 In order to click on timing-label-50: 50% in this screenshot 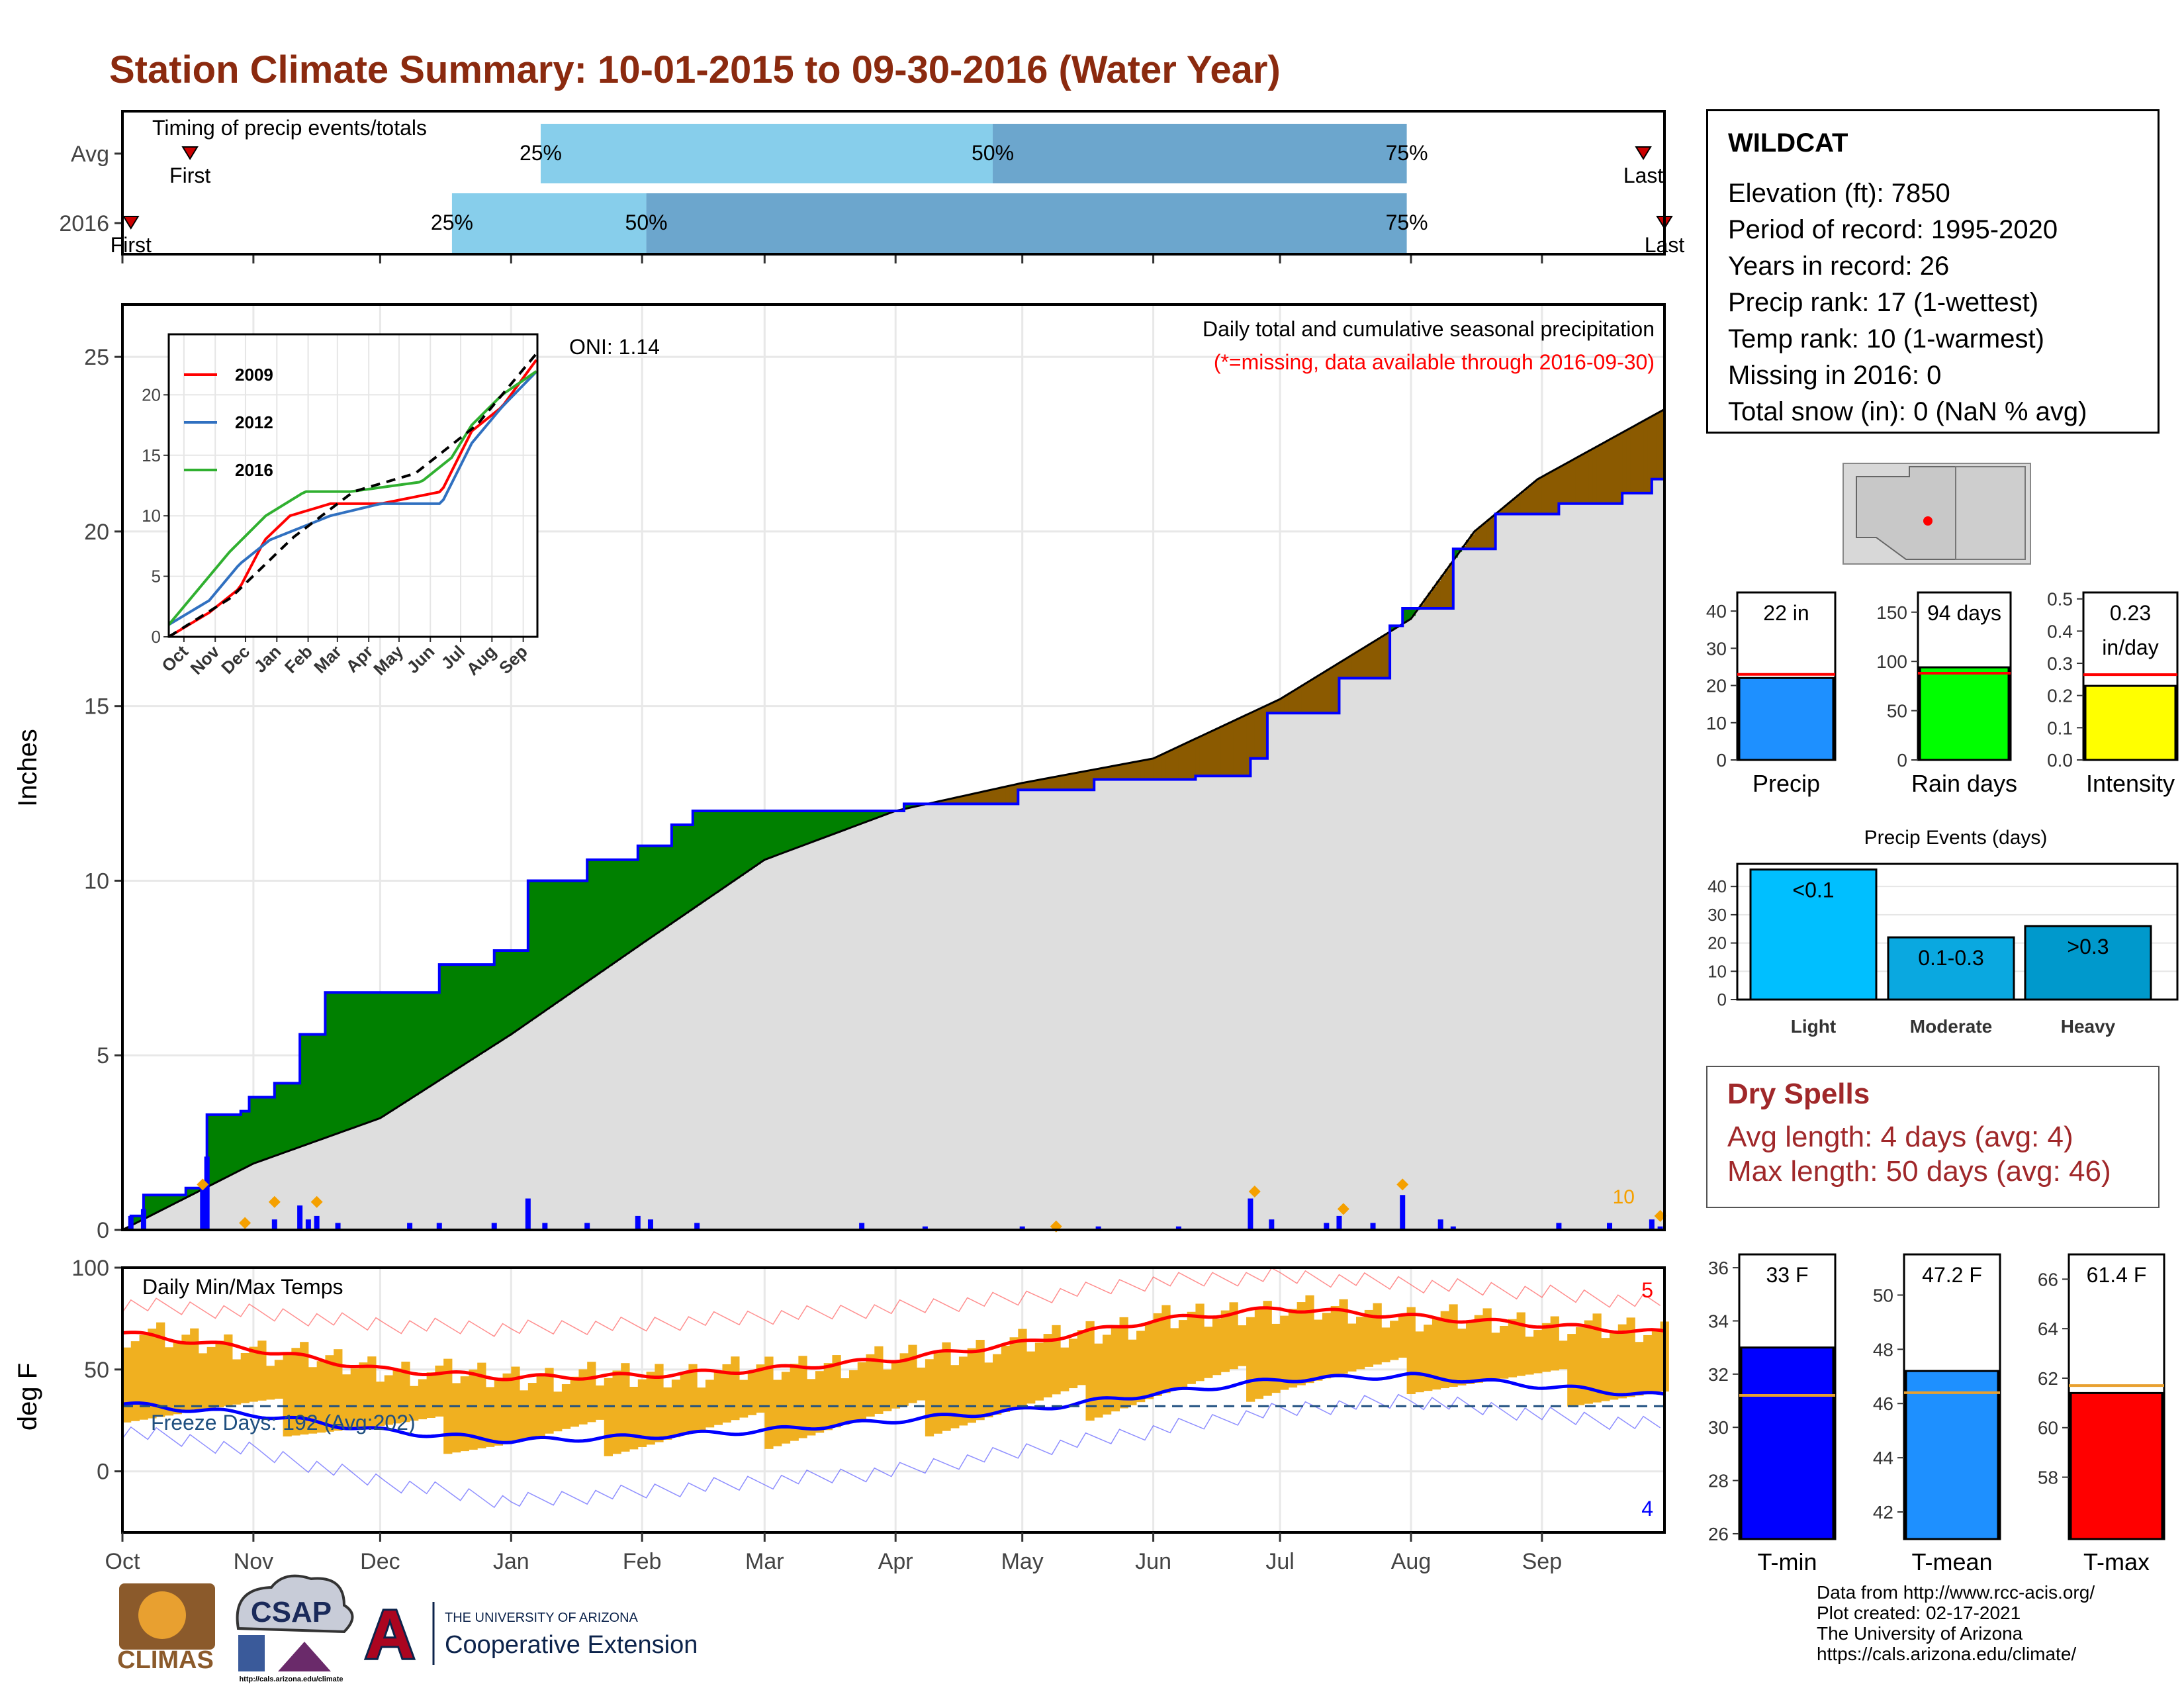, I will do `click(993, 153)`.